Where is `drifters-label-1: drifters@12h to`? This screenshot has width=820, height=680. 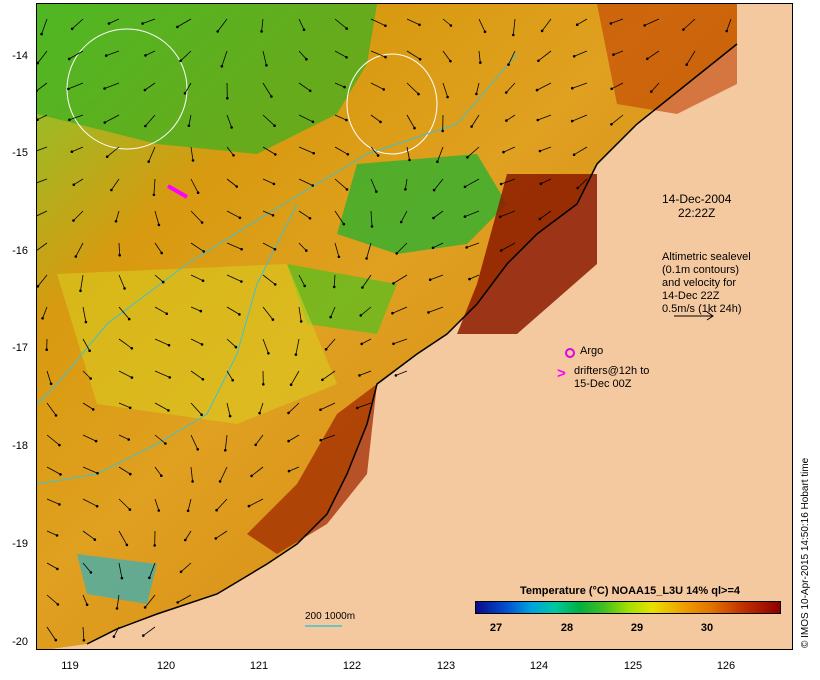 drifters-label-1: drifters@12h to is located at coordinates (612, 371).